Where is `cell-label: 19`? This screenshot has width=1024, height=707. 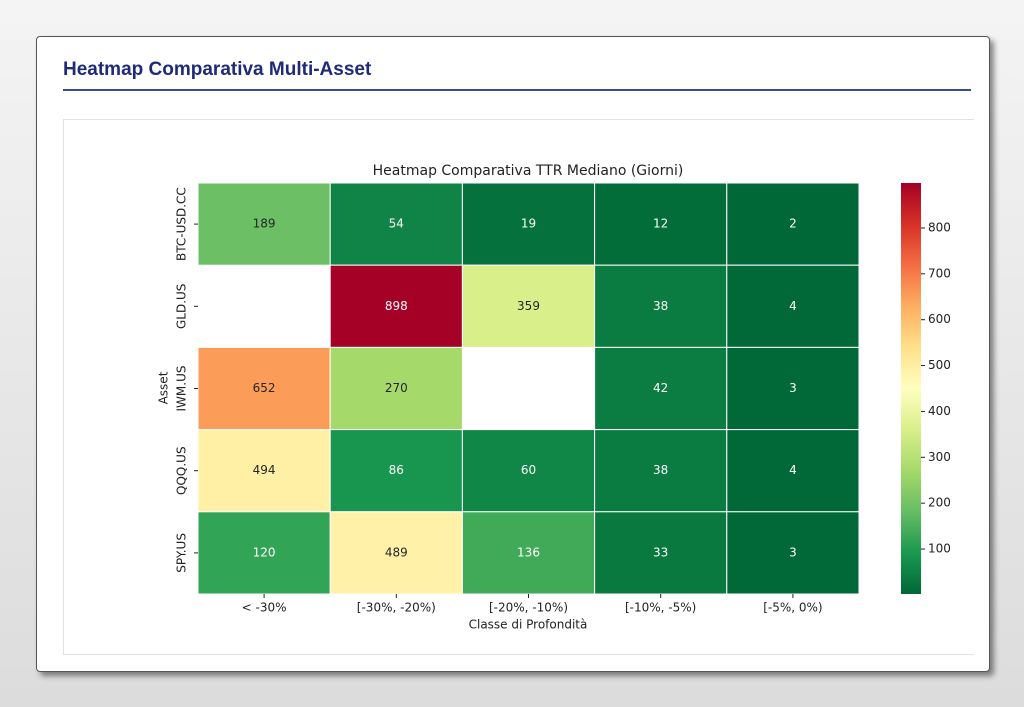
cell-label: 19 is located at coordinates (528, 224).